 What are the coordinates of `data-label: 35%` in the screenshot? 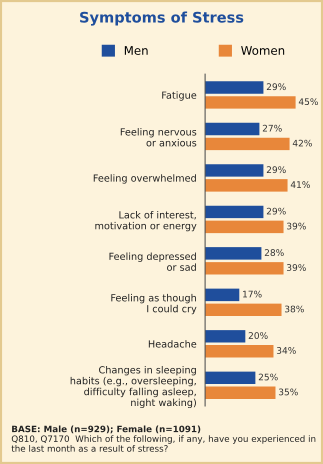 It's located at (288, 392).